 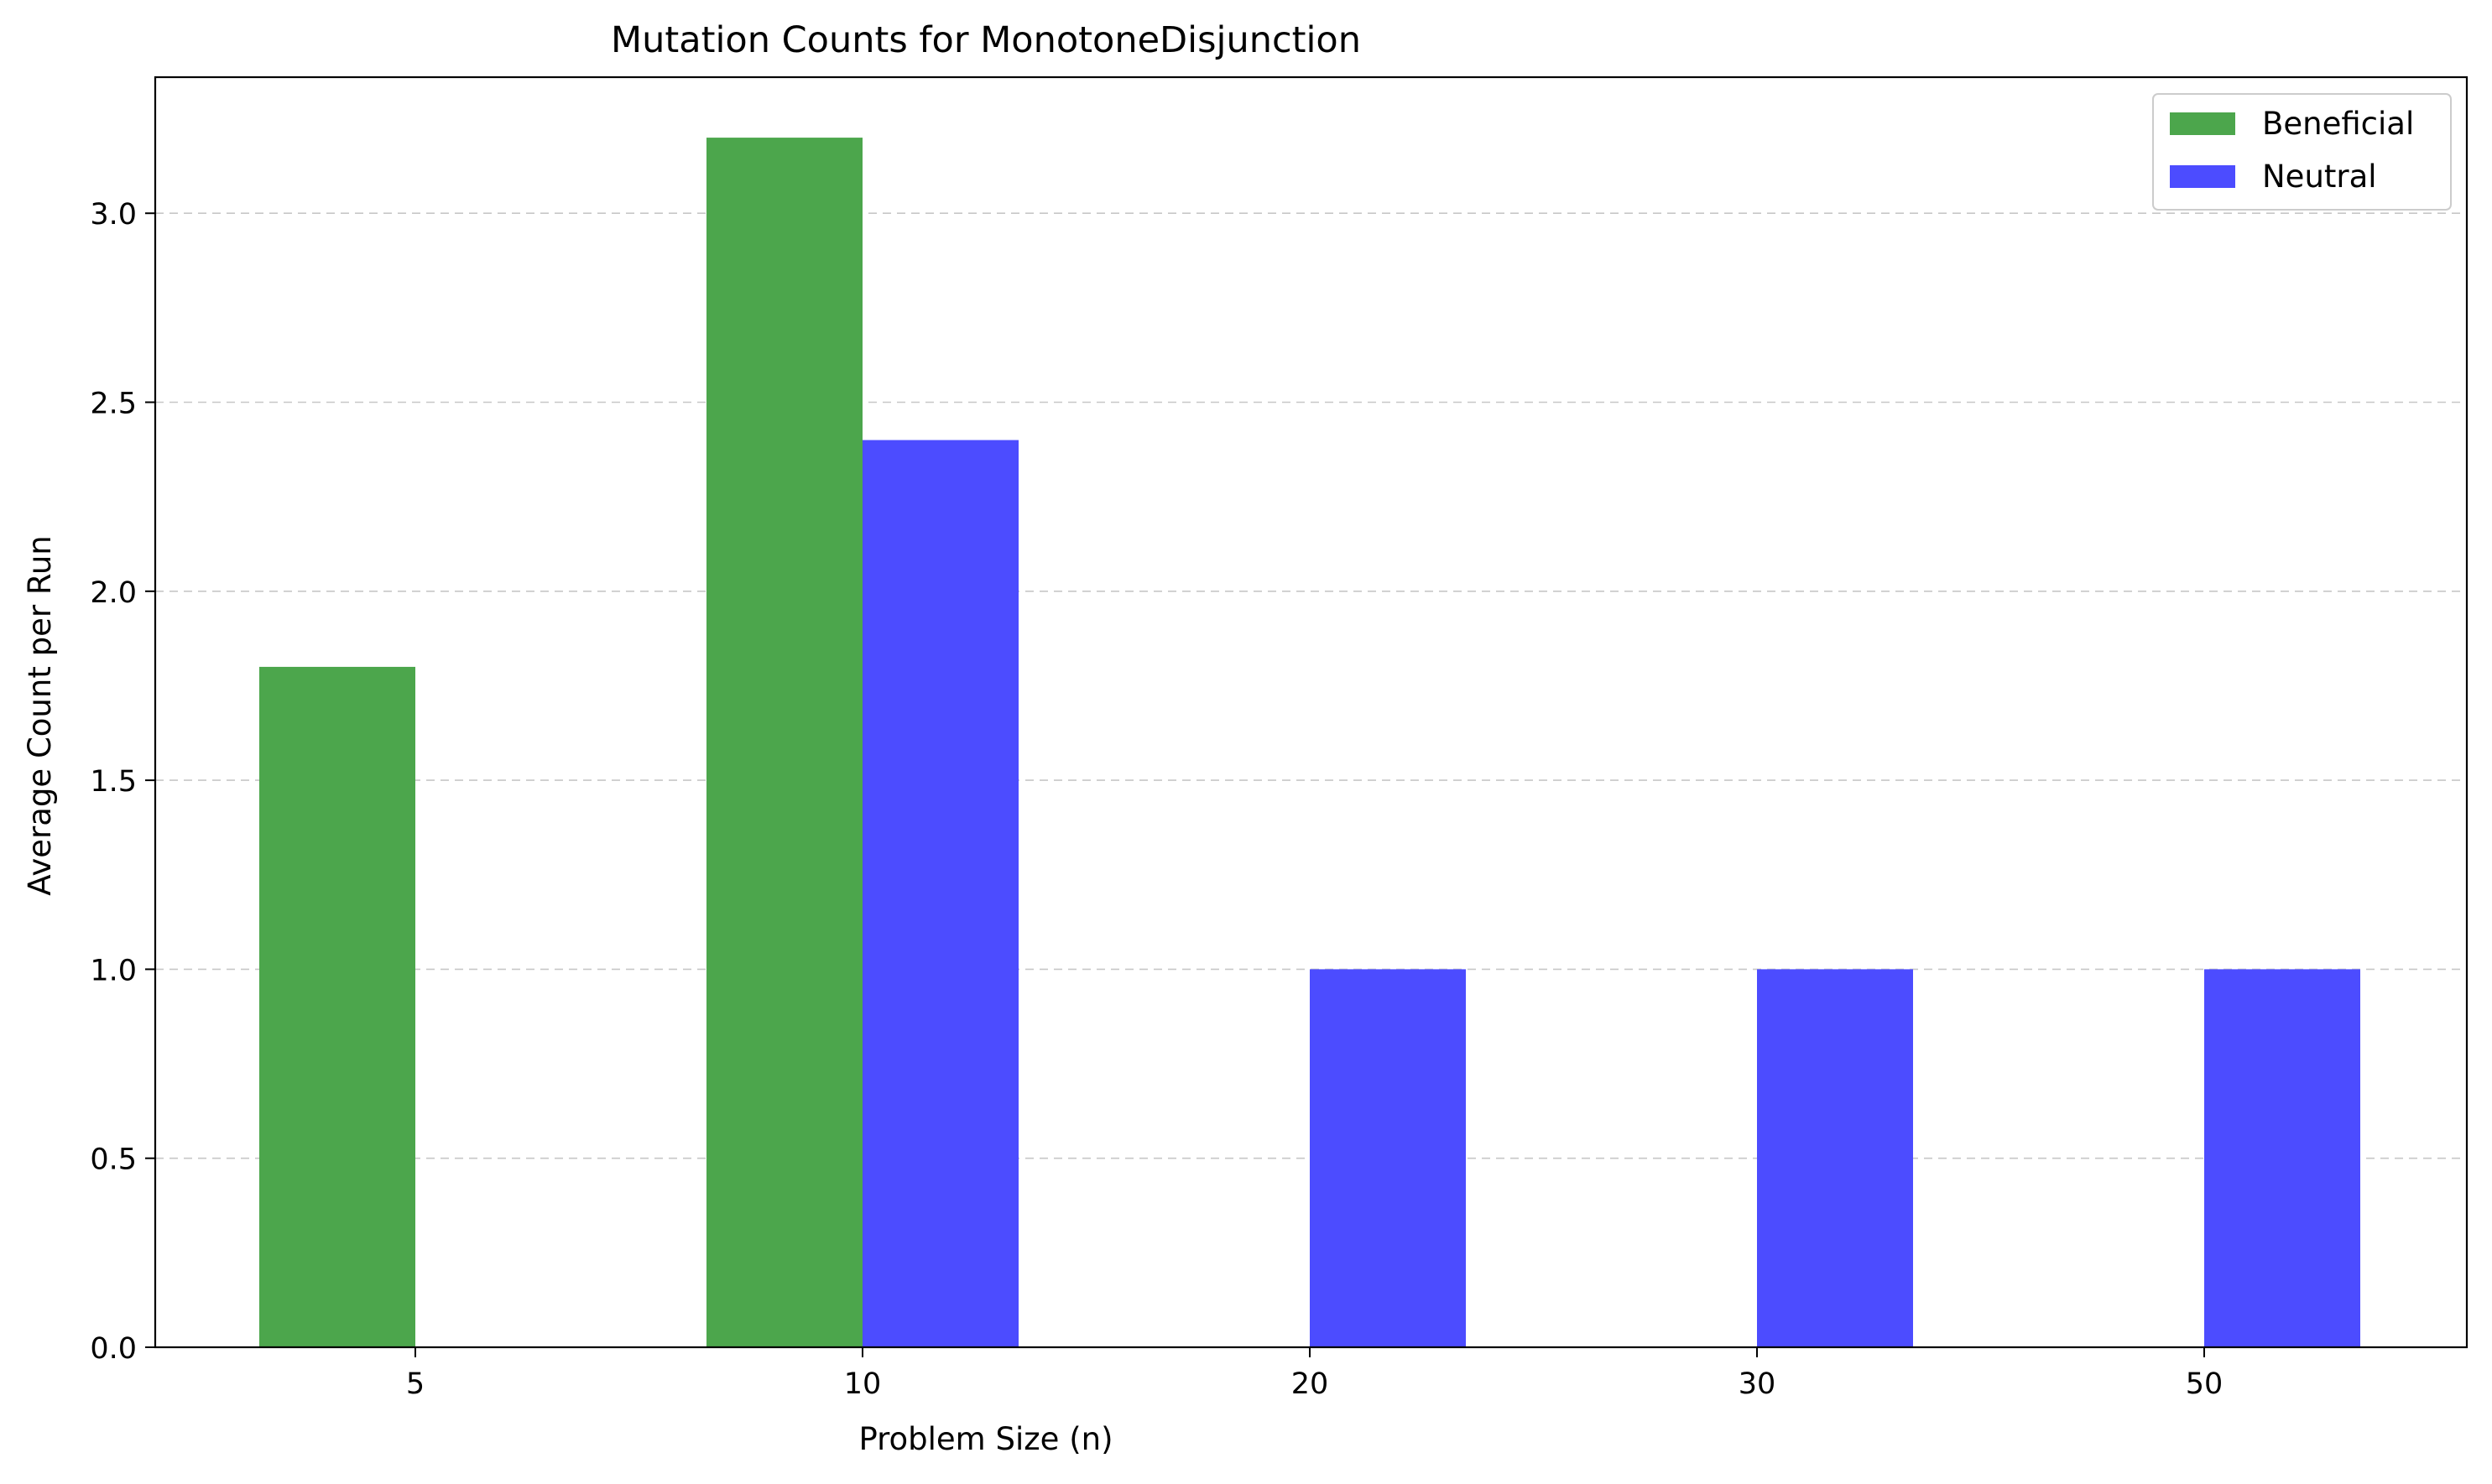 I want to click on y-axis-label: Average Count per Run, so click(x=40, y=715).